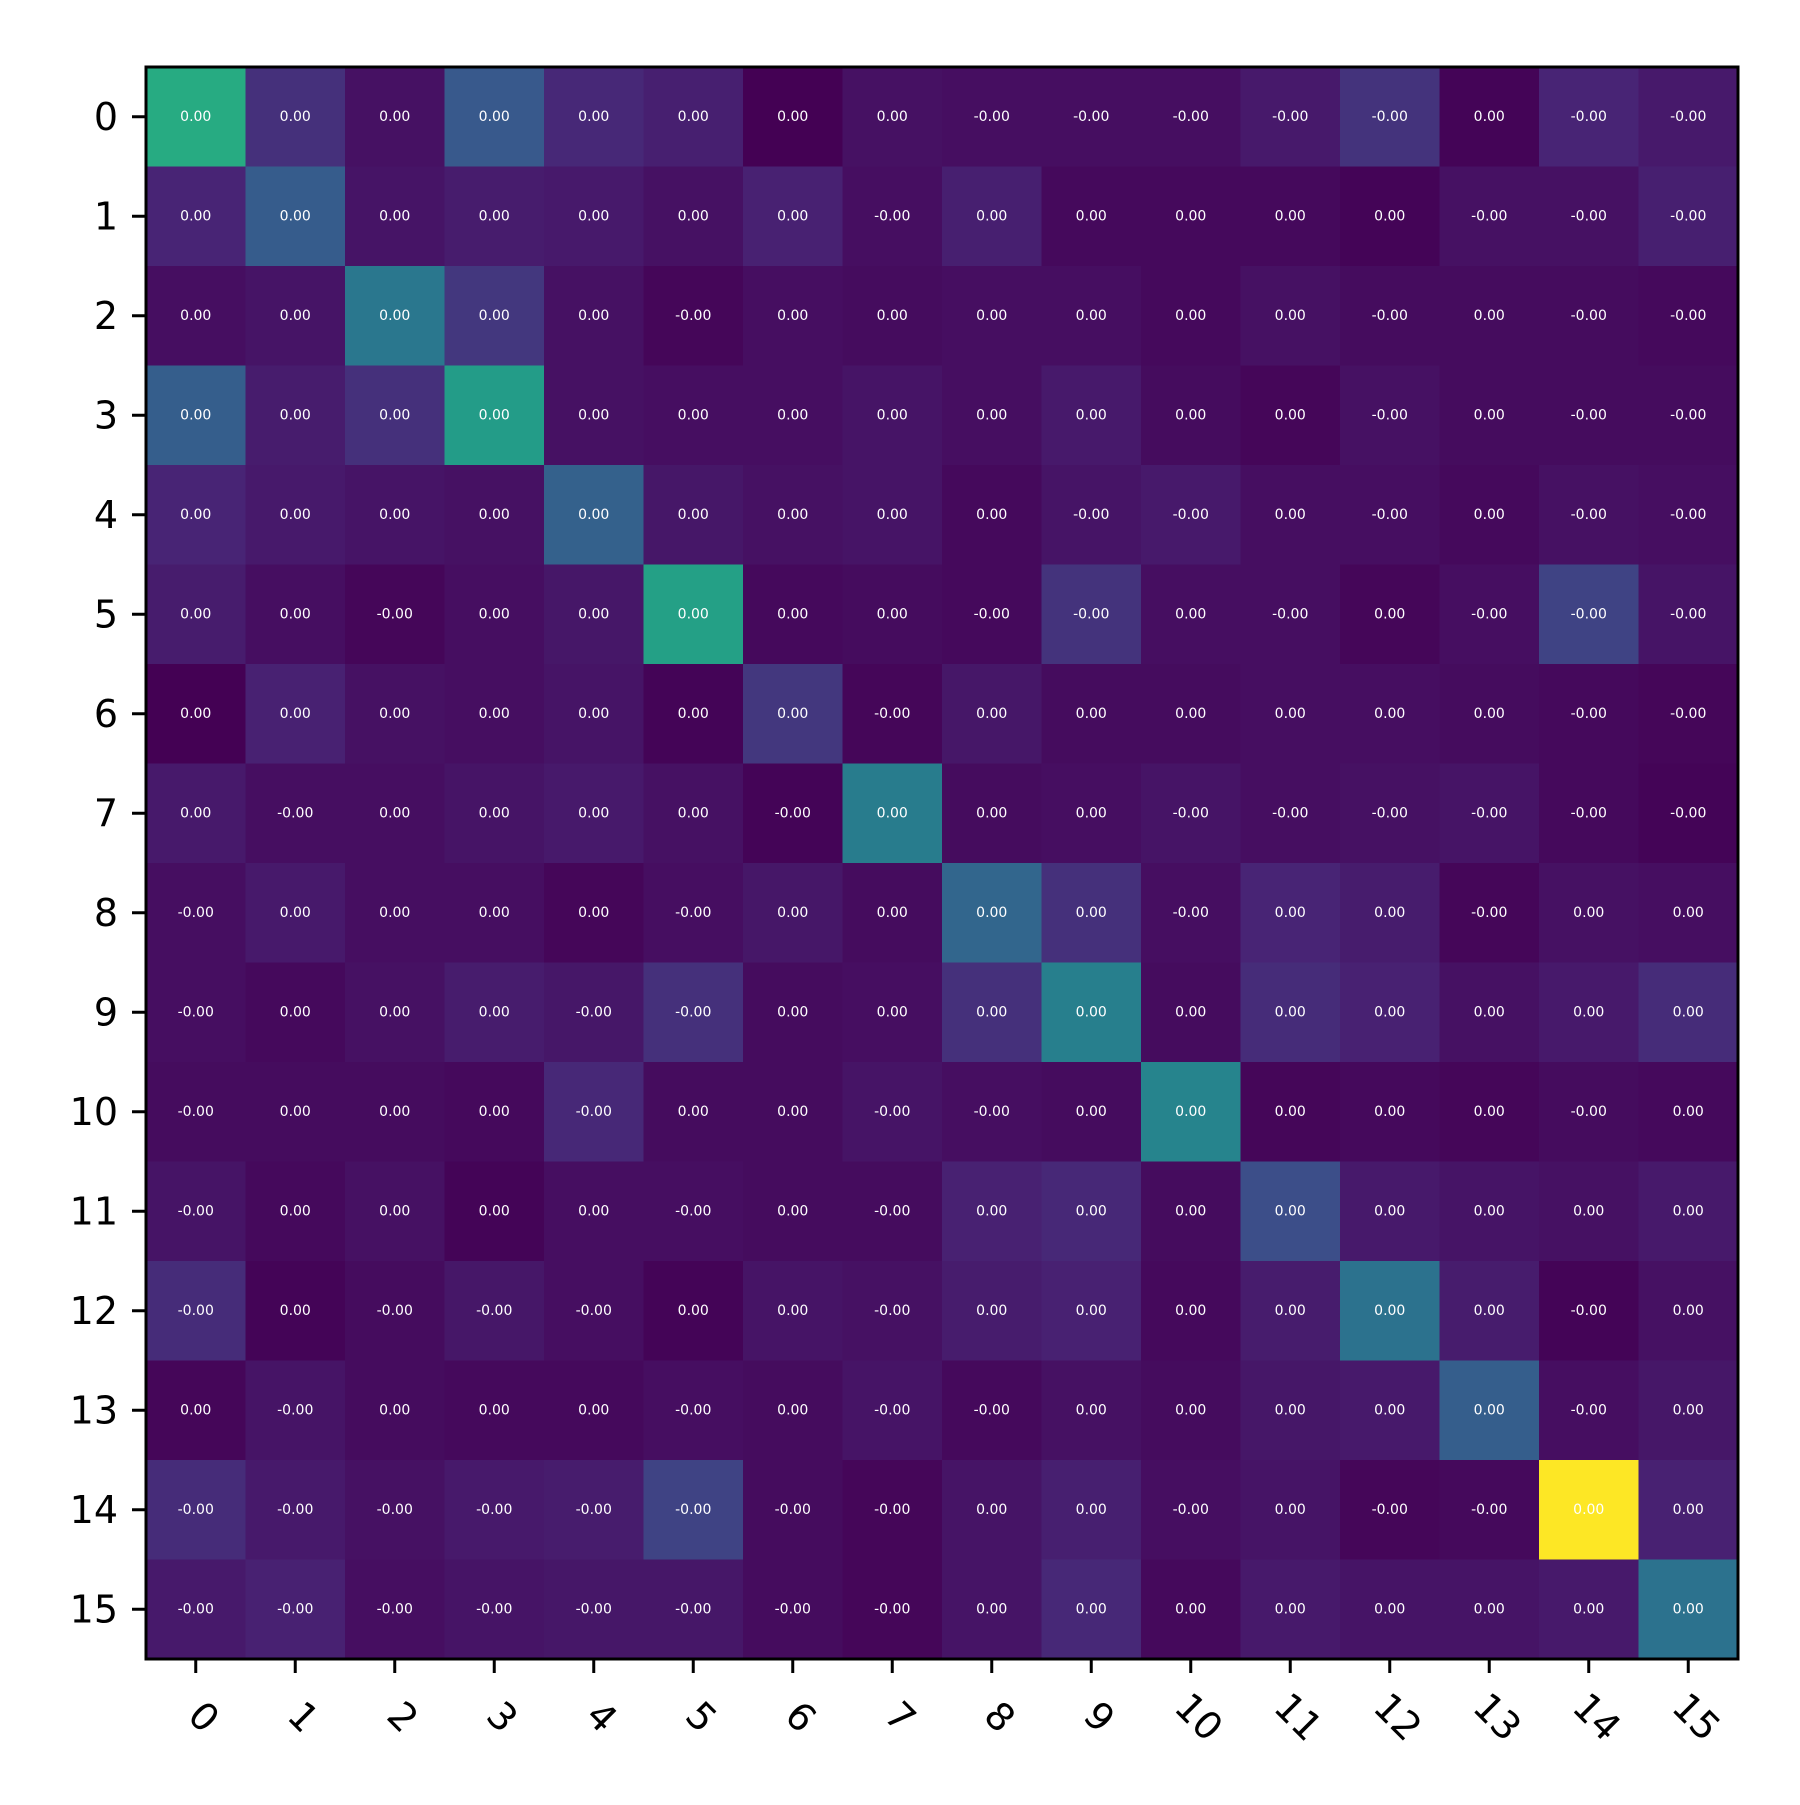  I want to click on heatmap-cell-r10-c15, so click(1688, 1112).